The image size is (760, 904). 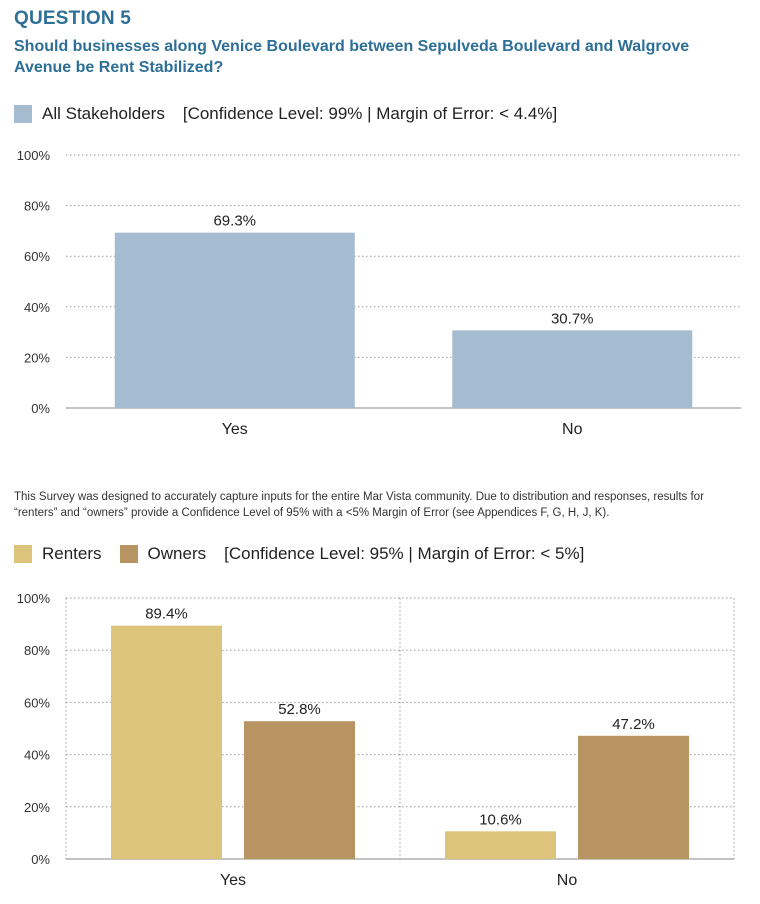 I want to click on data-label: 69.3%, so click(x=234, y=221).